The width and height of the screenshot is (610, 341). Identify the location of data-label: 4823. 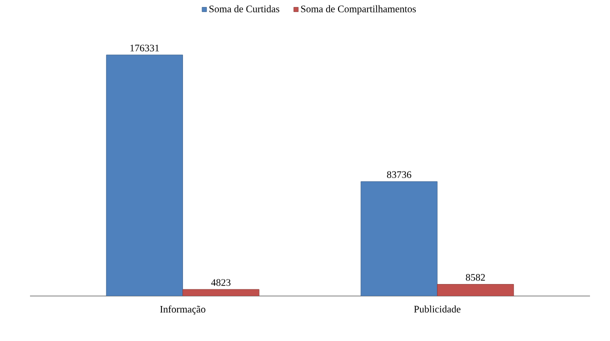
(220, 282).